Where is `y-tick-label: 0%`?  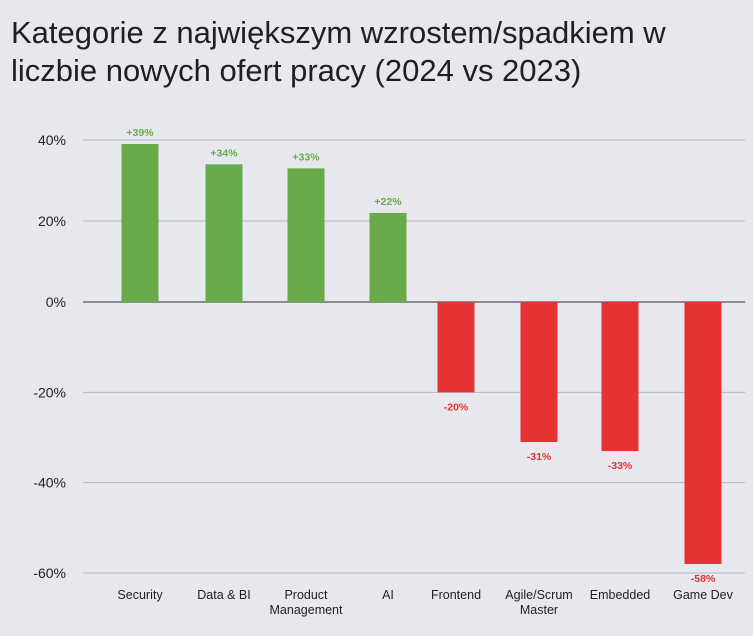
y-tick-label: 0% is located at coordinates (56, 302).